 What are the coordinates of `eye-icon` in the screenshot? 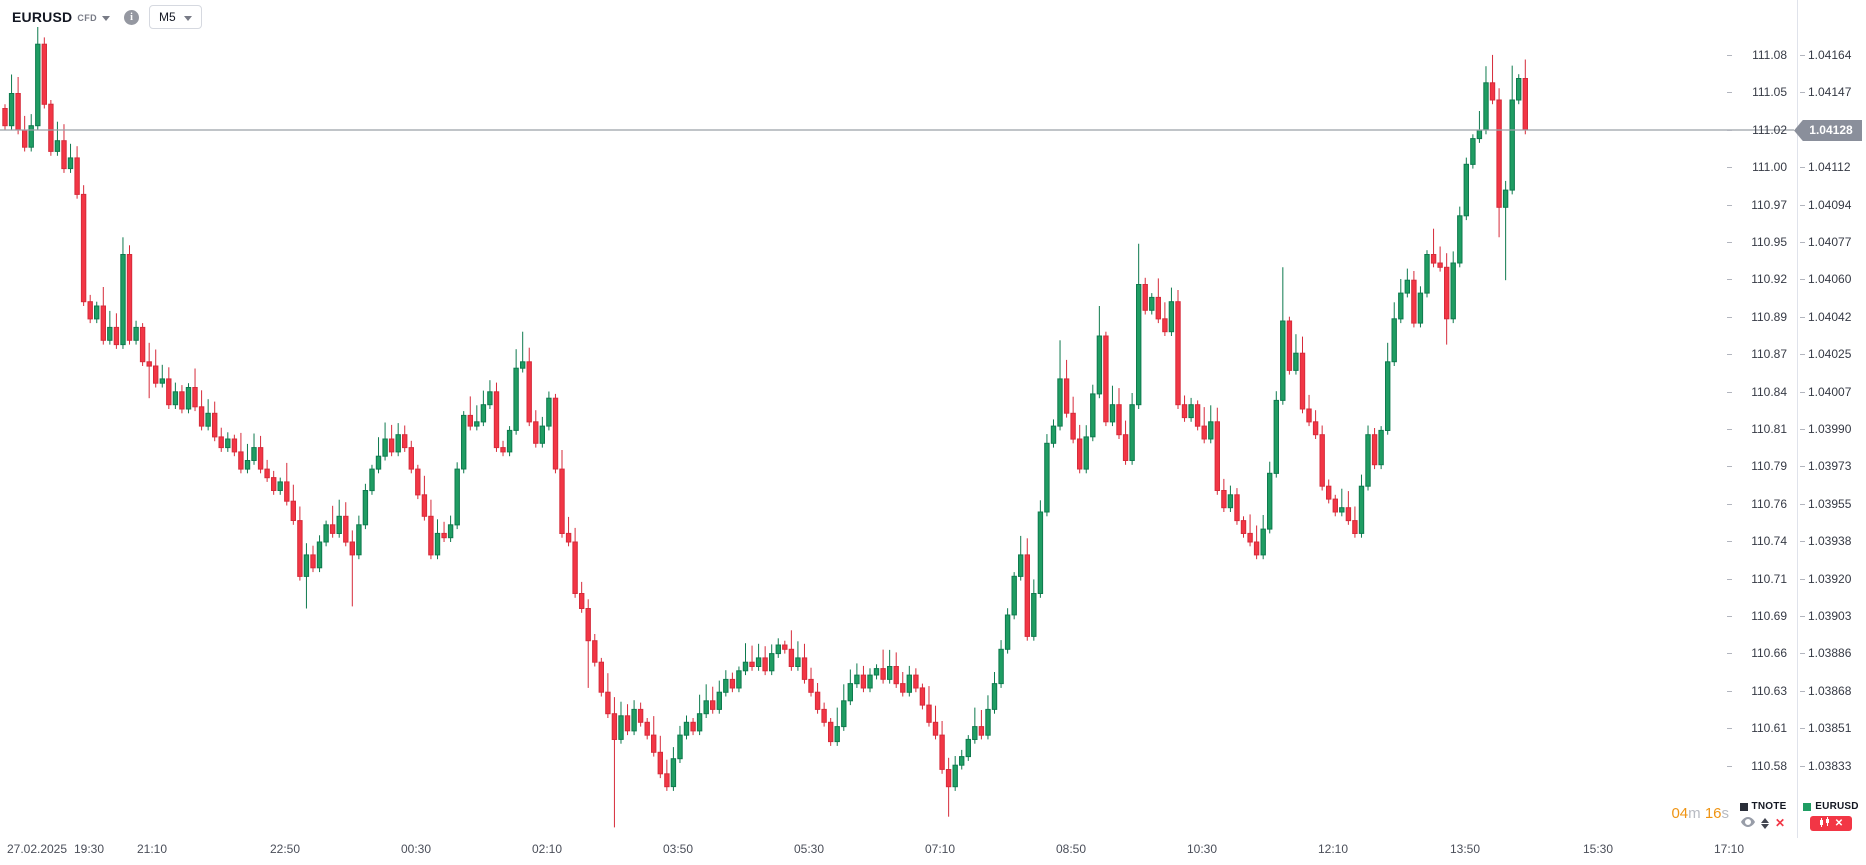 It's located at (1747, 823).